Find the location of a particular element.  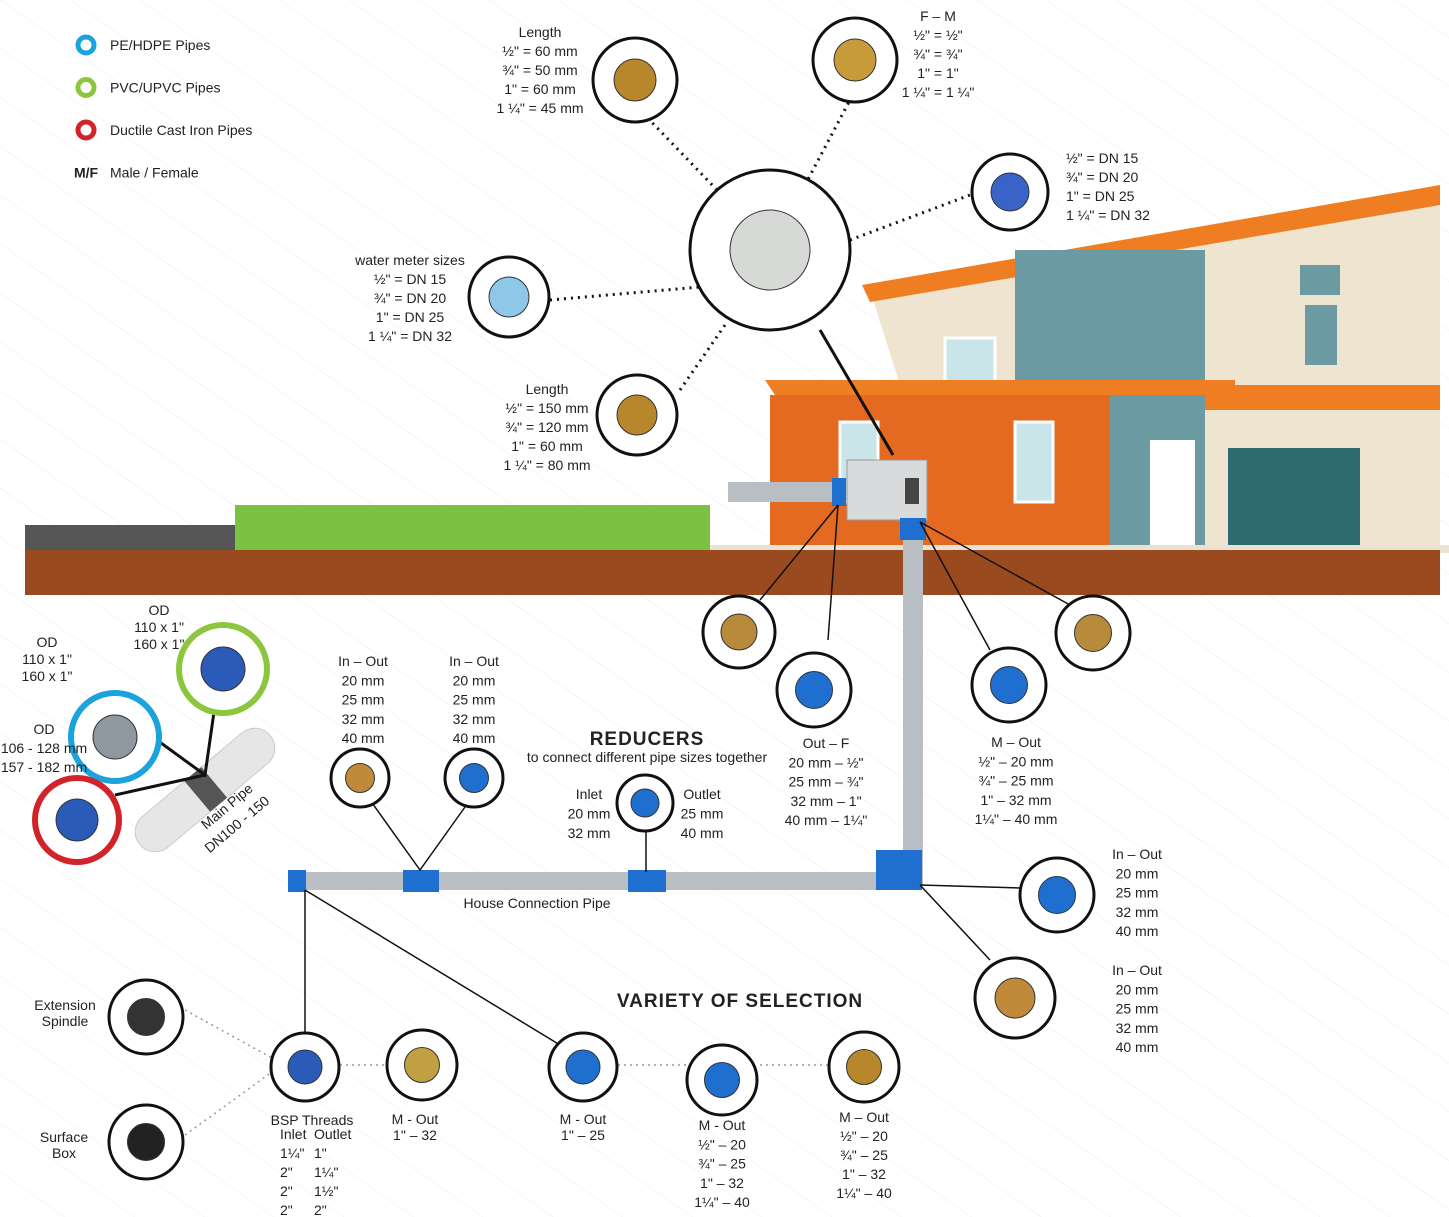

callout-line: Length is located at coordinates (540, 32).